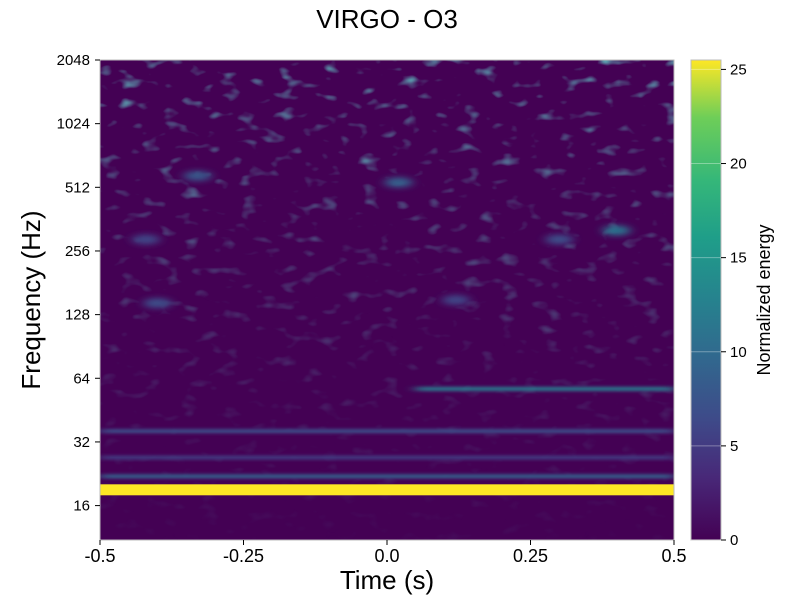 This screenshot has height=600, width=800. I want to click on y-tick-label: 512, so click(77, 187).